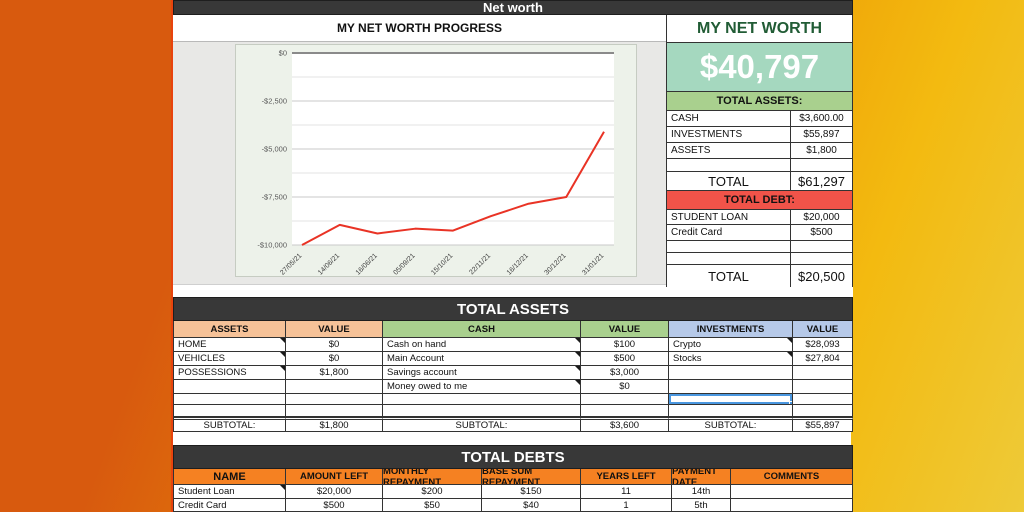 This screenshot has height=512, width=1024. I want to click on summary-student-loan-label: STUDENT LOAN, so click(729, 217).